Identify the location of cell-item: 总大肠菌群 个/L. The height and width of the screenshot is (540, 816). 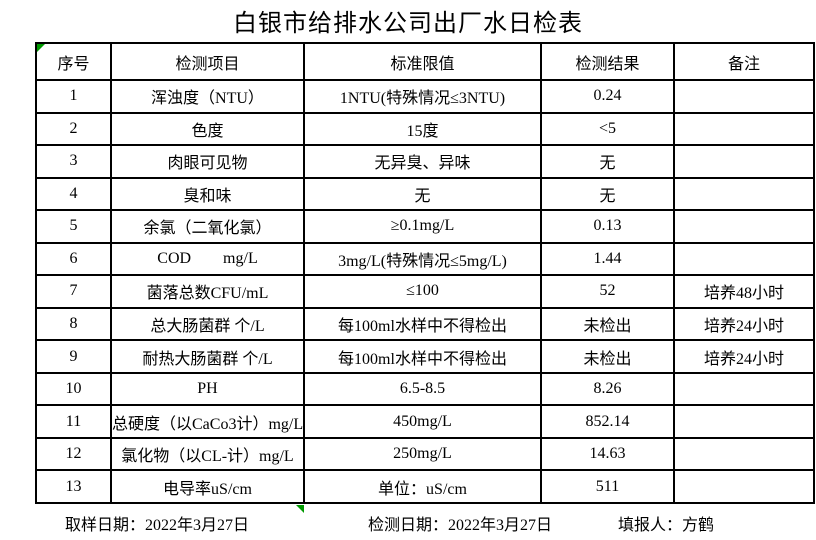
(207, 324).